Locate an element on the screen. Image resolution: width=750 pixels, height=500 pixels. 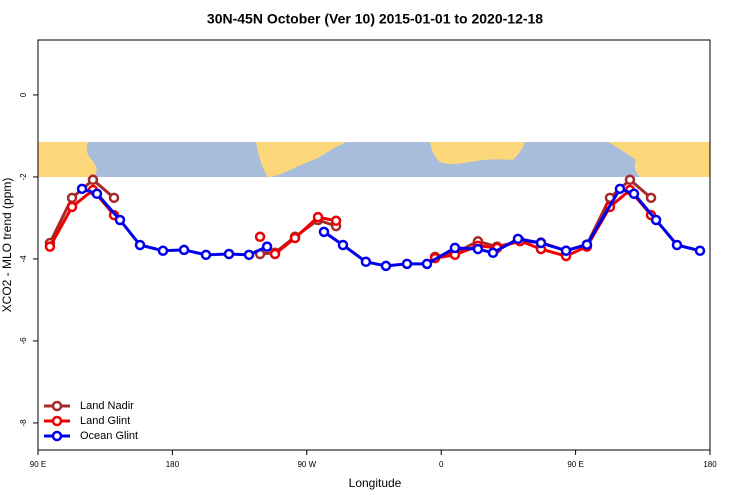
y-tick-label: 0 is located at coordinates (23, 94).